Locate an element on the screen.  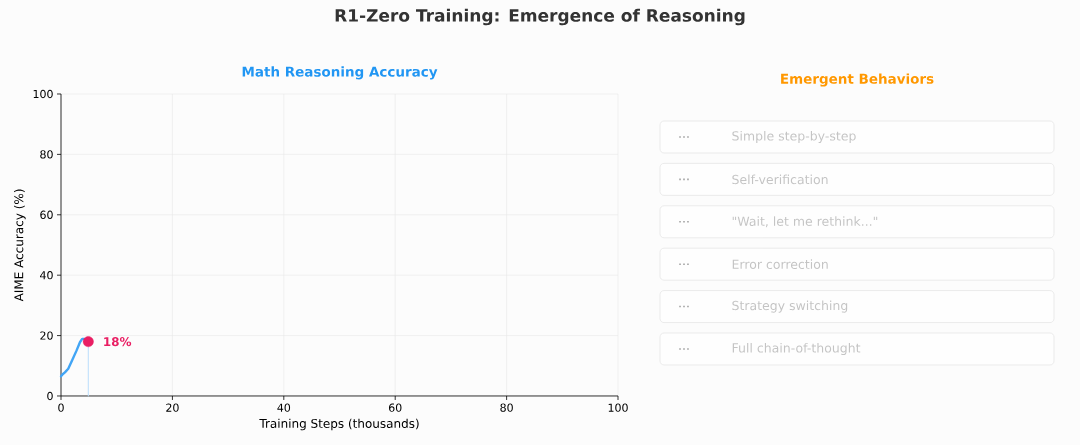
x-tick-label: 100 is located at coordinates (618, 407).